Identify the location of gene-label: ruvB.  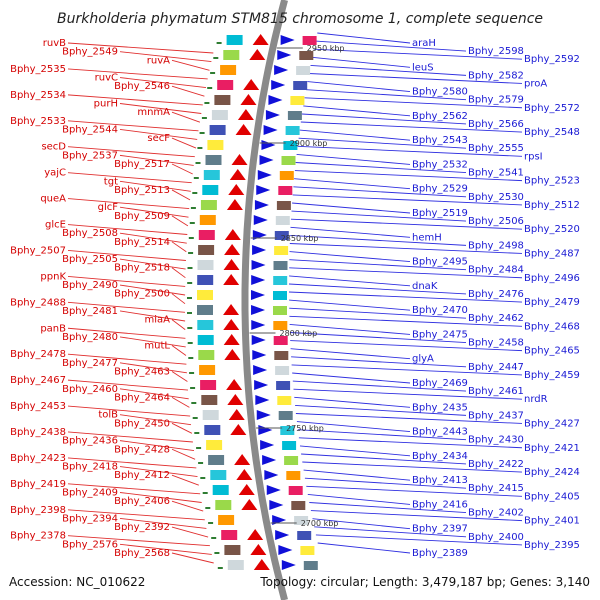
(54, 43).